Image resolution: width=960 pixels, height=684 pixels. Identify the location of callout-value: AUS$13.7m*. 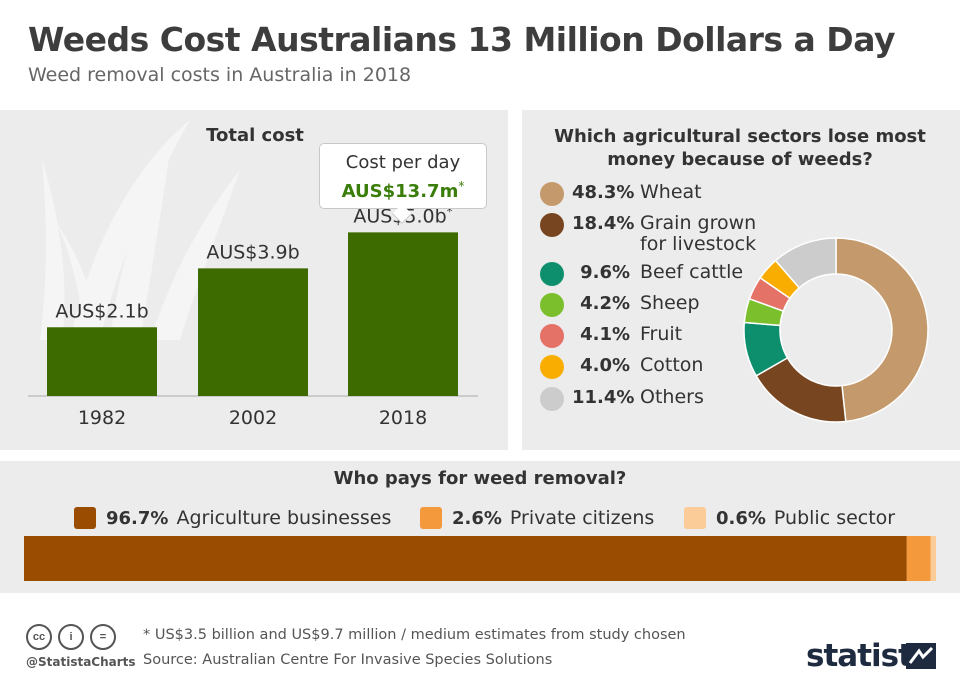
(403, 190).